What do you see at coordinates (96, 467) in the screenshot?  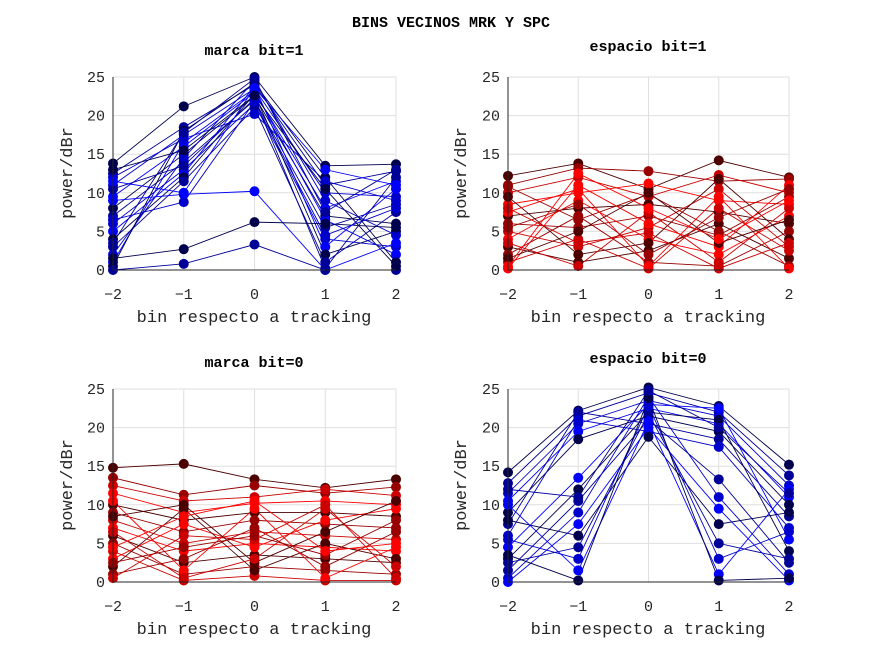 I see `y-tick-label: 15` at bounding box center [96, 467].